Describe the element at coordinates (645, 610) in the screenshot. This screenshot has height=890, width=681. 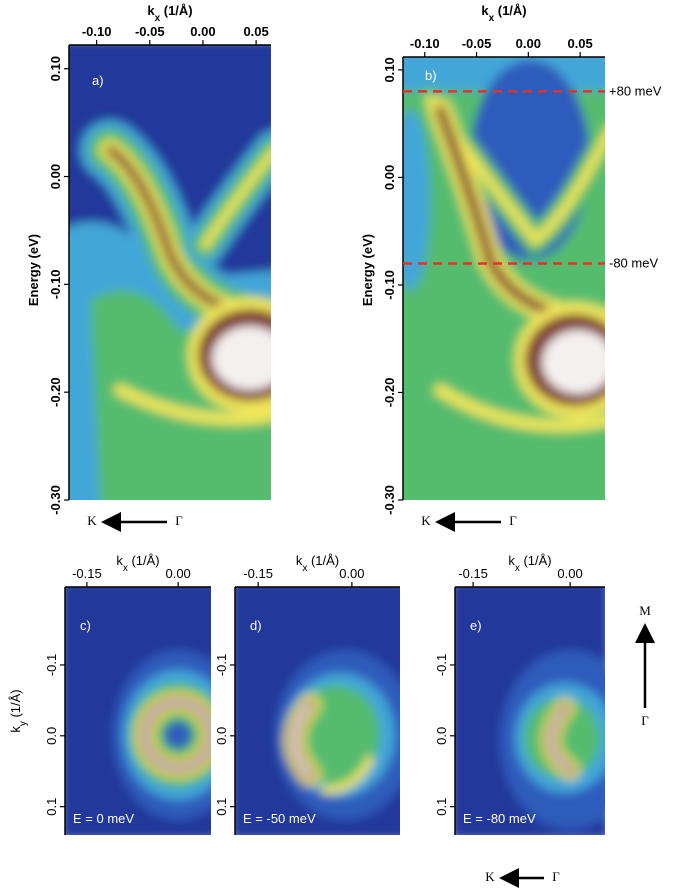
I see `direction-label: M` at that location.